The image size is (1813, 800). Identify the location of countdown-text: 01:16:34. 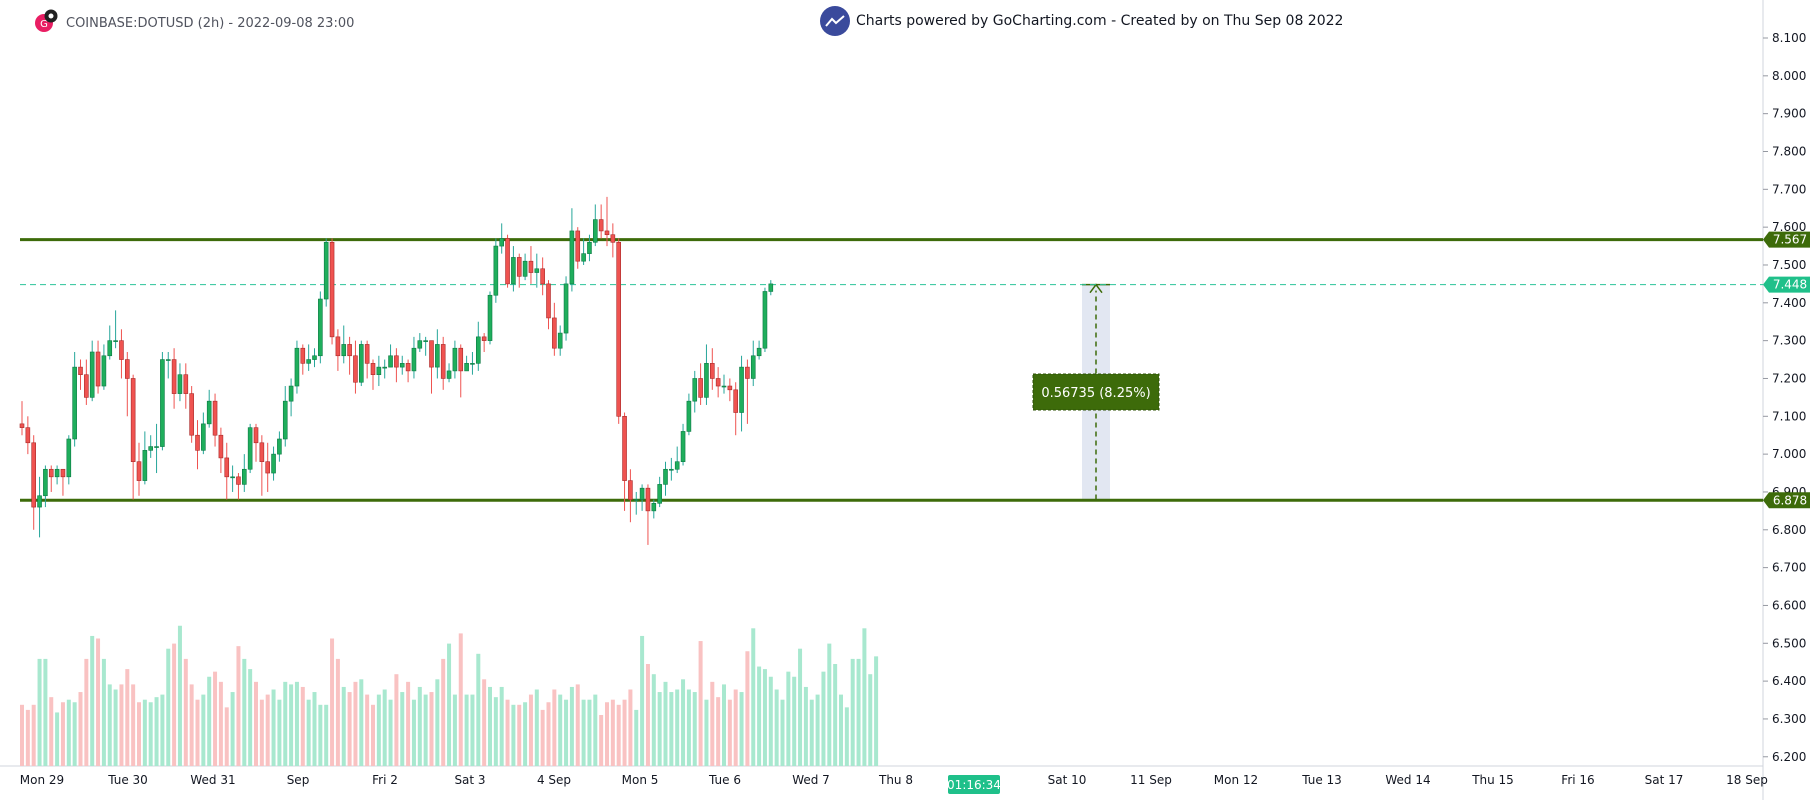
(974, 785).